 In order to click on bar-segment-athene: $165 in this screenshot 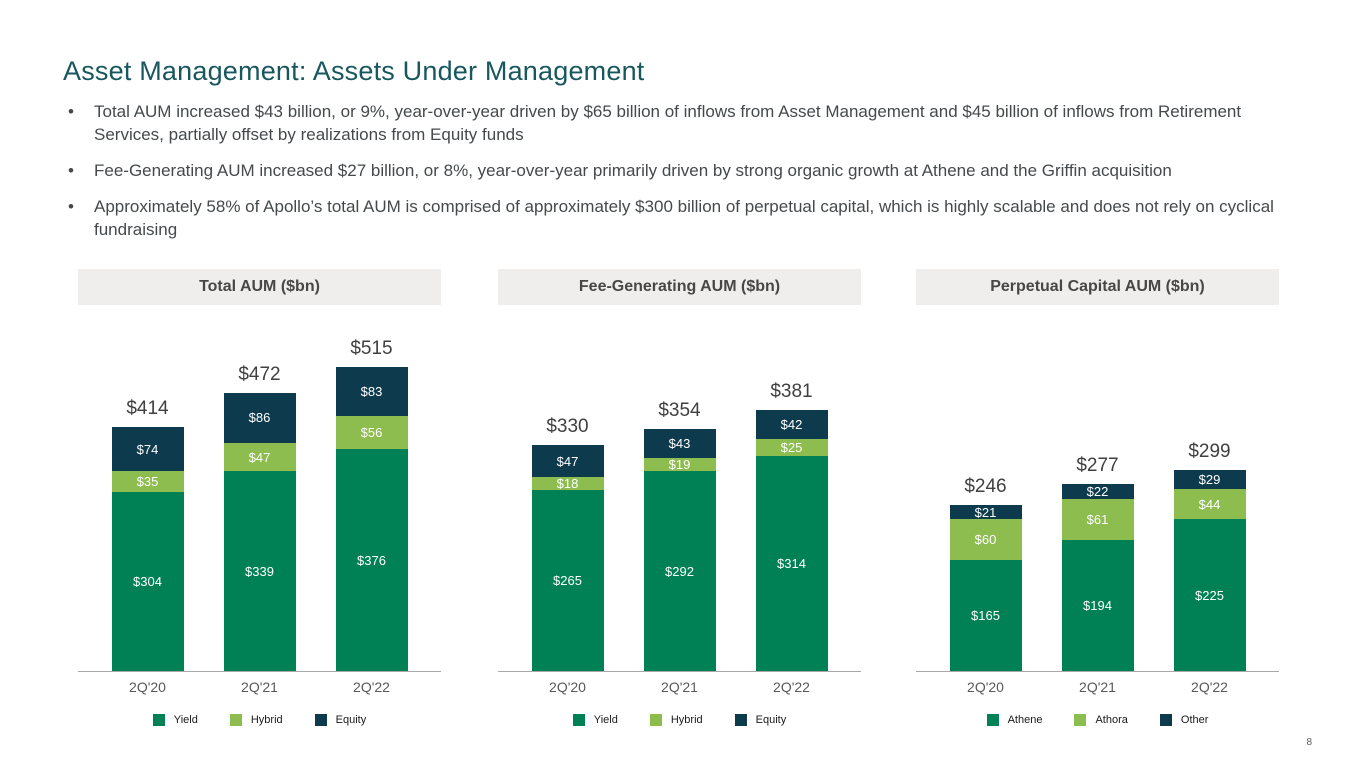, I will do `click(985, 615)`.